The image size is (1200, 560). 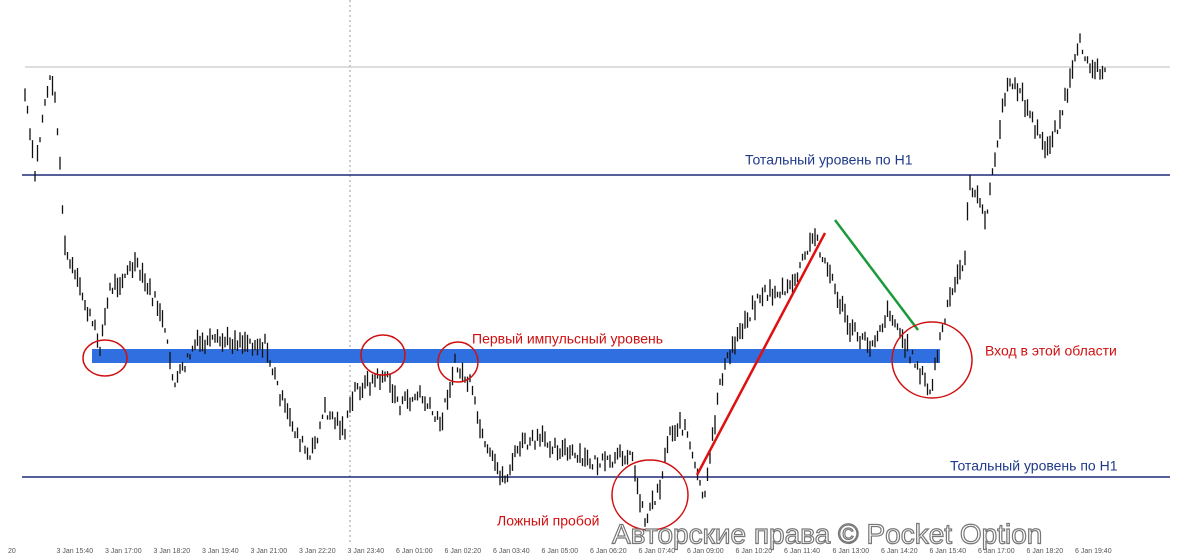 What do you see at coordinates (220, 551) in the screenshot?
I see `x-tick-label: 3 Jan 19:40` at bounding box center [220, 551].